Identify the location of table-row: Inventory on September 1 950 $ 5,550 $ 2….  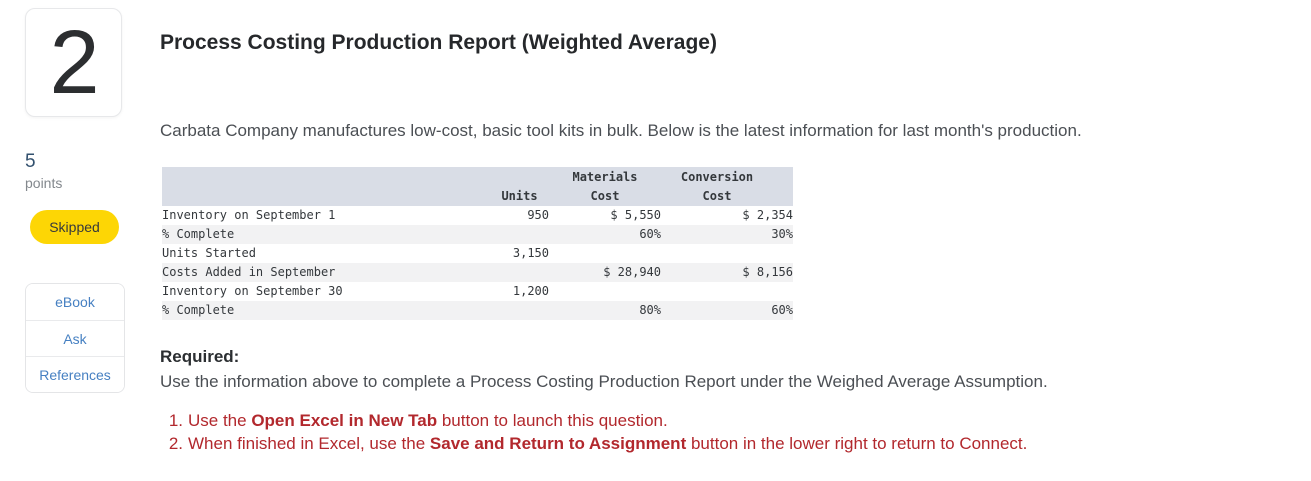
(477, 215).